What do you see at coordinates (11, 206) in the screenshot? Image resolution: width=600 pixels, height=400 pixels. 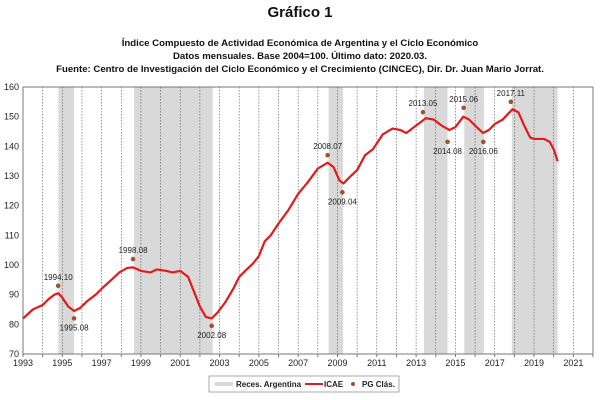 I see `y-tick-label: 120` at bounding box center [11, 206].